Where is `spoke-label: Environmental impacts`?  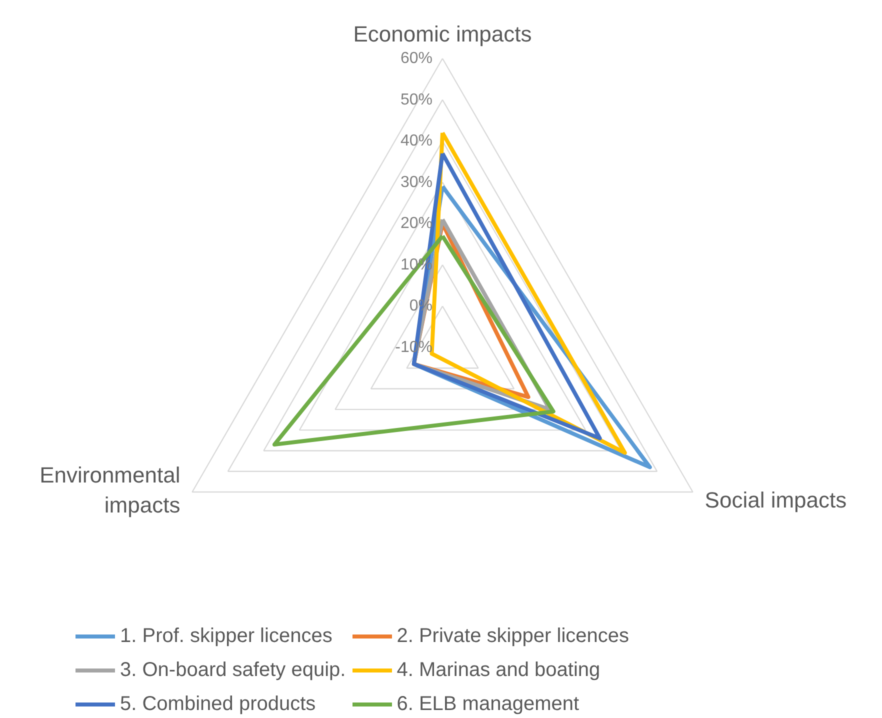
spoke-label: Environmental impacts is located at coordinates (110, 490).